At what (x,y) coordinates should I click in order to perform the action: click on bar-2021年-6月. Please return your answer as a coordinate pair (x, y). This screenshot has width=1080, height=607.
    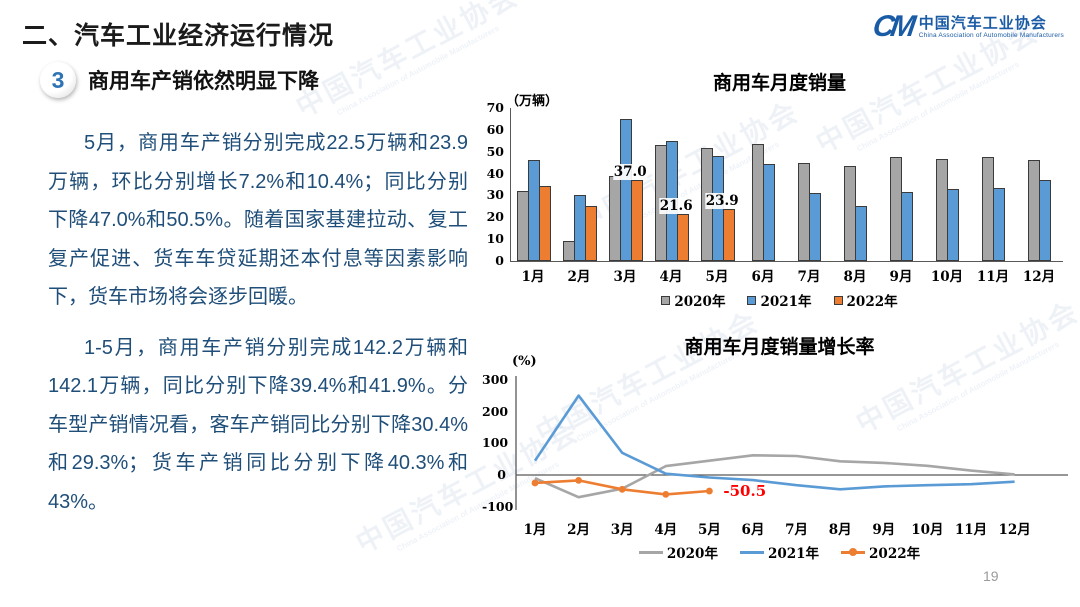
    Looking at the image, I should click on (769, 212).